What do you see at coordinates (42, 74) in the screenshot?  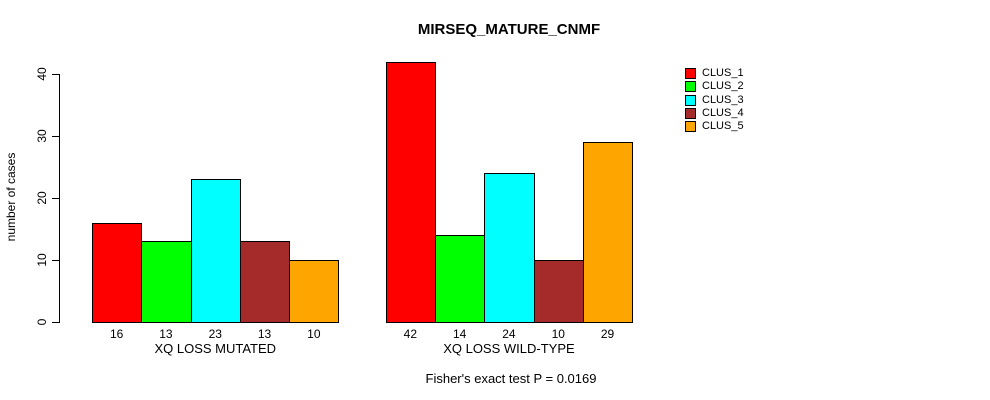 I see `y-tick-label: 40` at bounding box center [42, 74].